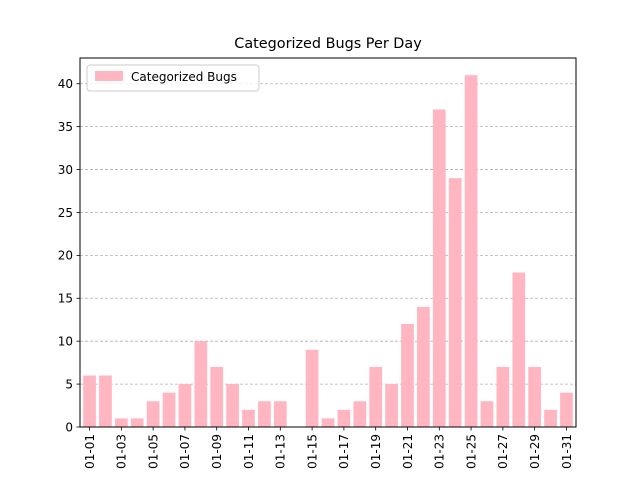 Image resolution: width=640 pixels, height=480 pixels. I want to click on chart-title: Categorized Bugs Per Day, so click(328, 44).